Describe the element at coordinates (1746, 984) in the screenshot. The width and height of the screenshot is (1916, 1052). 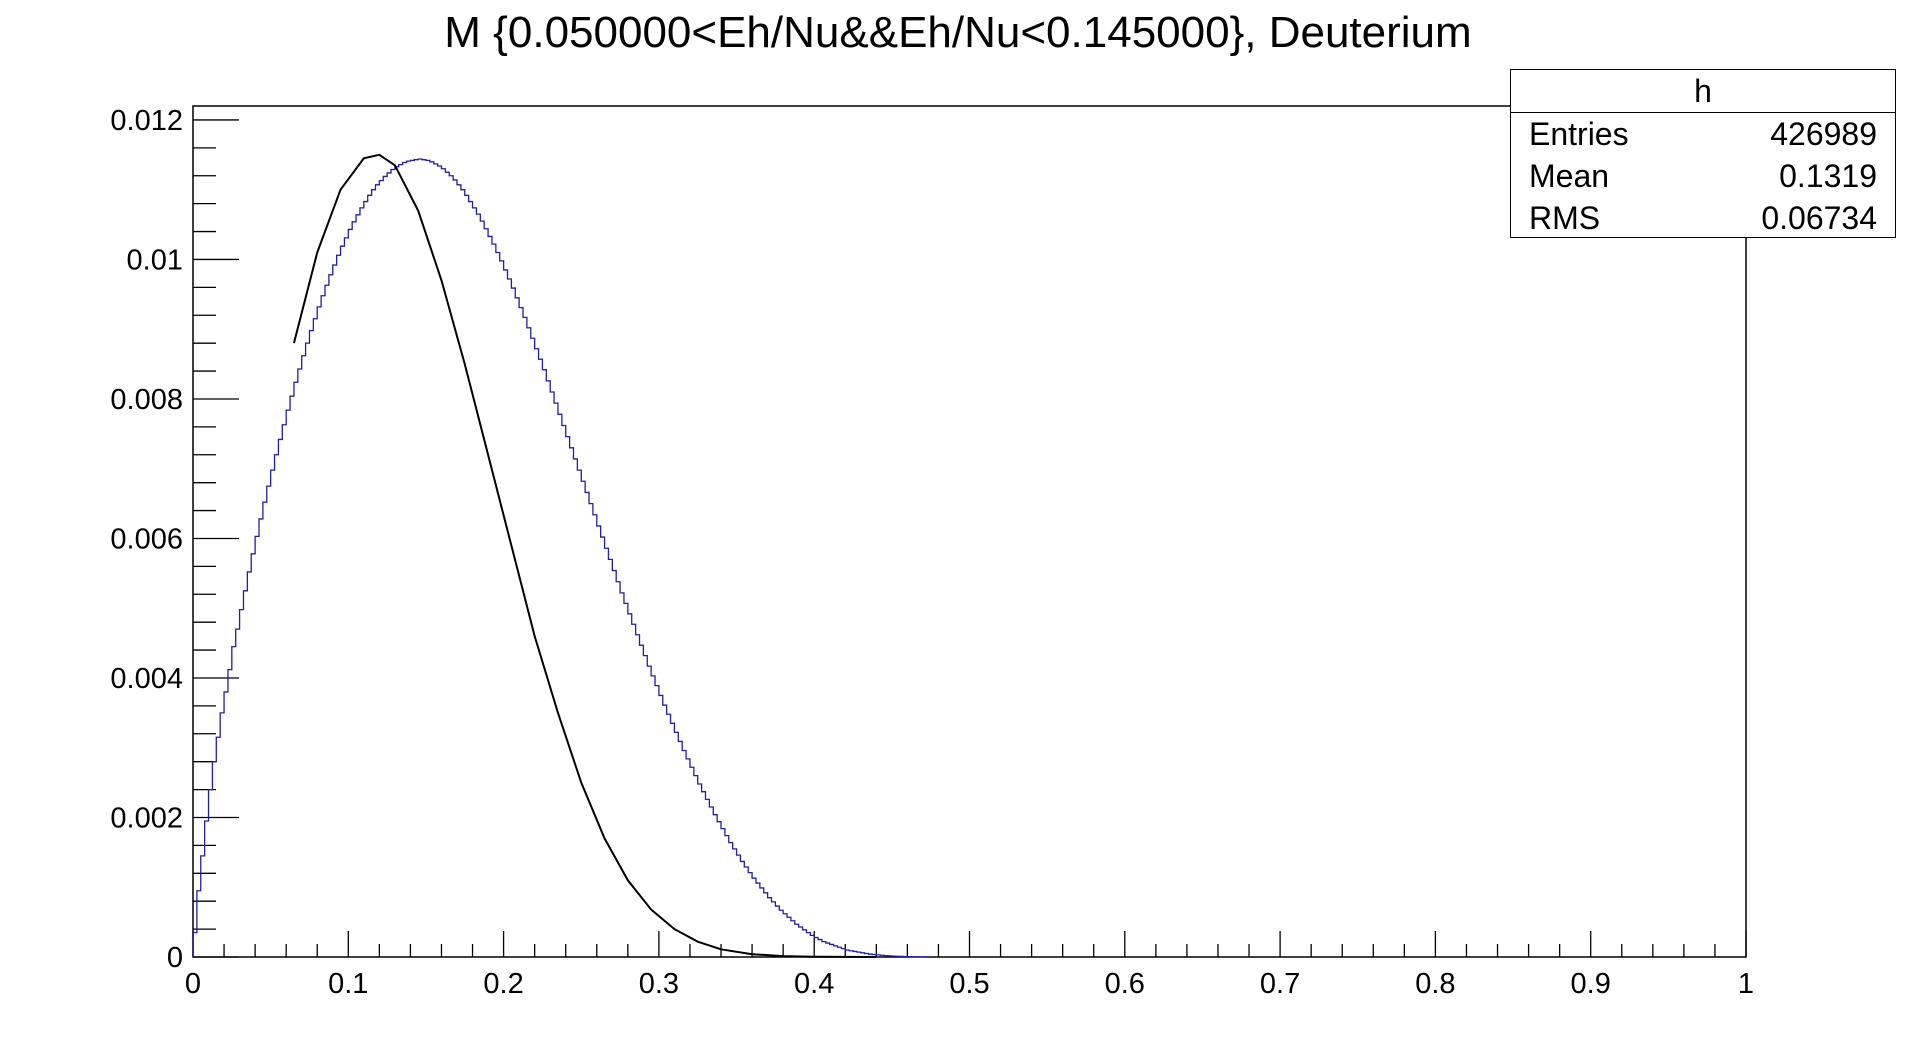
I see `x-tick-label: 1` at that location.